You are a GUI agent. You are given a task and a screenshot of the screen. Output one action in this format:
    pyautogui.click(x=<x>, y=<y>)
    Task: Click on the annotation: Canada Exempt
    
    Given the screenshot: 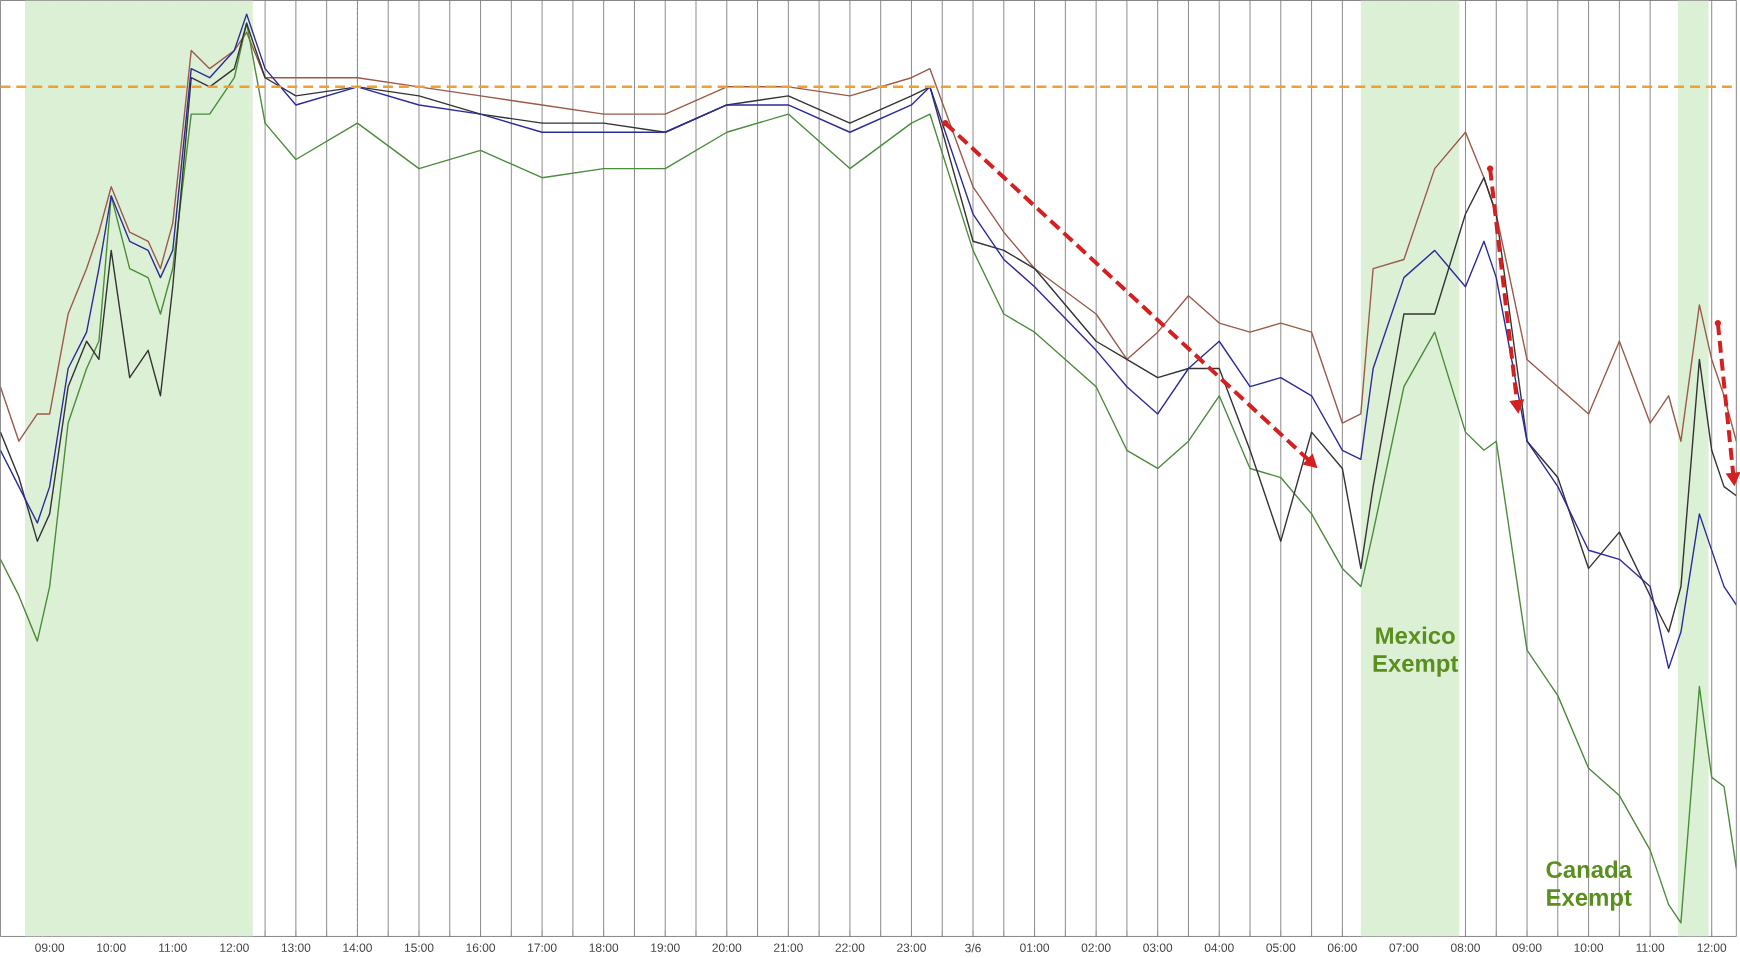 What is the action you would take?
    pyautogui.click(x=1589, y=885)
    